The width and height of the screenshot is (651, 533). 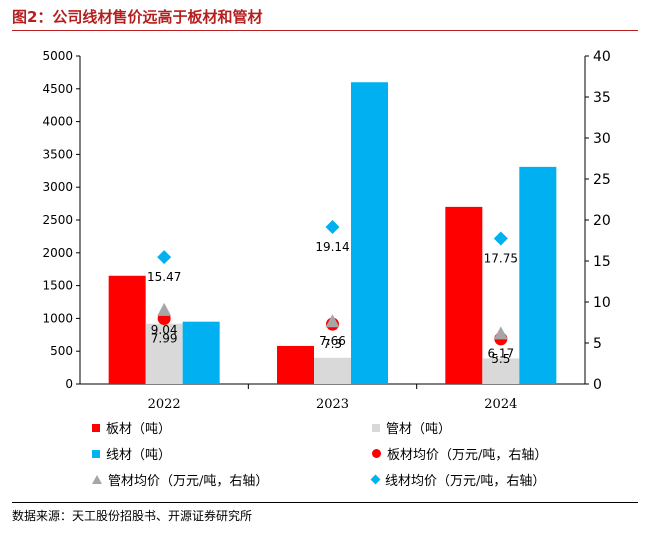 I want to click on y-left-tick-label: 5000, so click(x=57, y=56).